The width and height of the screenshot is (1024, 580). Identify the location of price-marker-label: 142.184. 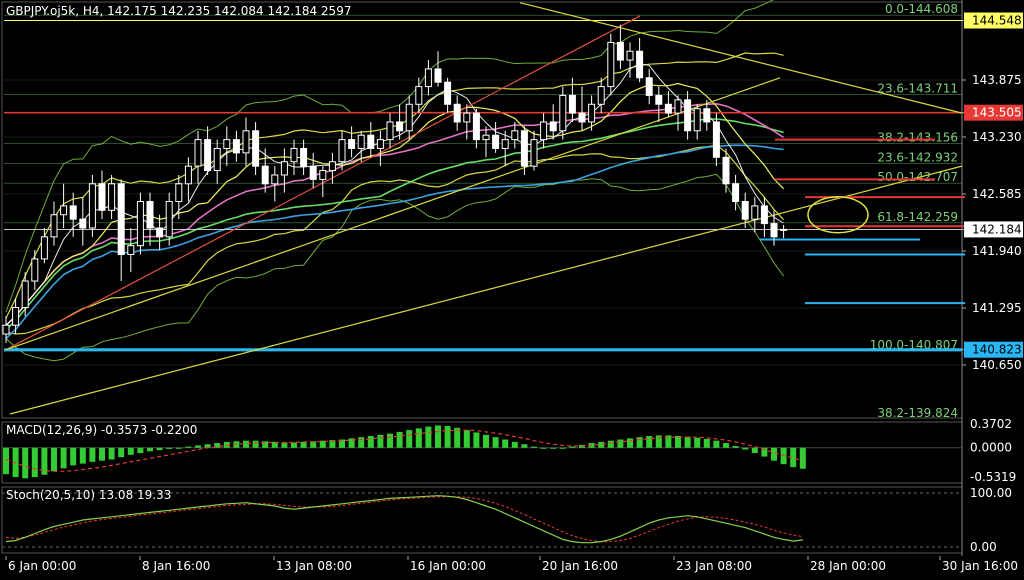
(997, 229).